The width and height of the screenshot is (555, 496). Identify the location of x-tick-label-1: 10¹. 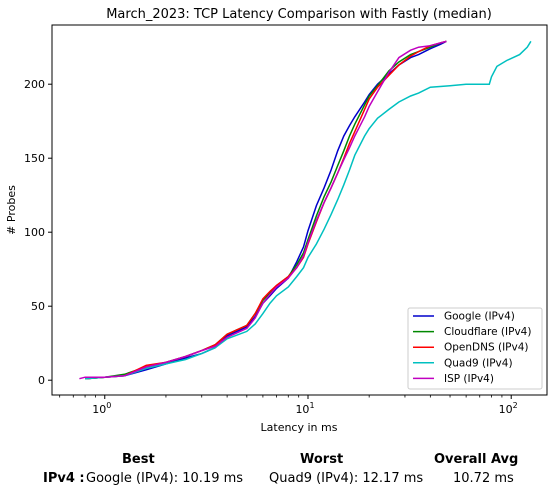
(304, 408).